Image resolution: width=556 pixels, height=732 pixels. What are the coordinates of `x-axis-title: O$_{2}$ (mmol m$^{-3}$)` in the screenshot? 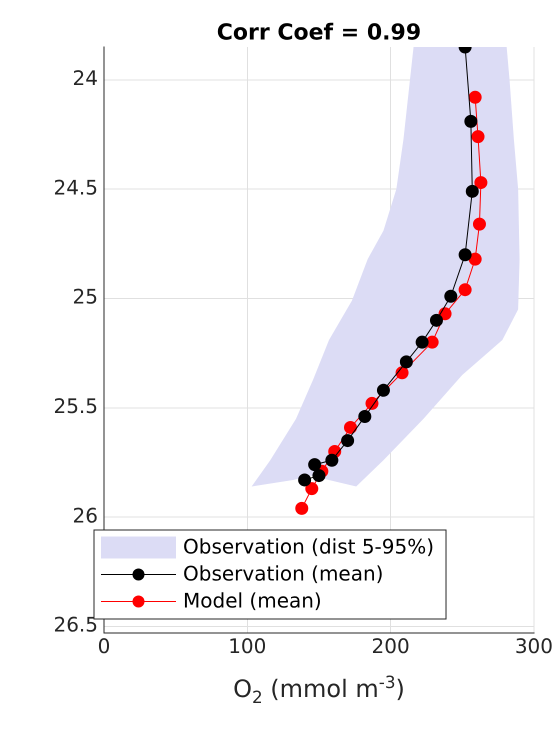 It's located at (319, 689).